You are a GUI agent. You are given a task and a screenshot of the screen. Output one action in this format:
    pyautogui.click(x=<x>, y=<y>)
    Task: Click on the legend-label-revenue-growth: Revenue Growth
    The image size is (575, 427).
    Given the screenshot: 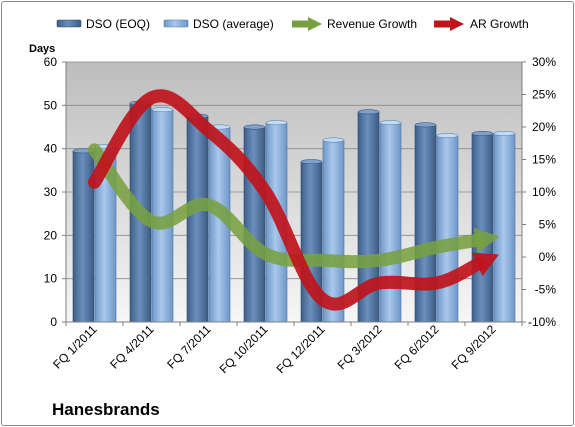 What is the action you would take?
    pyautogui.click(x=372, y=24)
    